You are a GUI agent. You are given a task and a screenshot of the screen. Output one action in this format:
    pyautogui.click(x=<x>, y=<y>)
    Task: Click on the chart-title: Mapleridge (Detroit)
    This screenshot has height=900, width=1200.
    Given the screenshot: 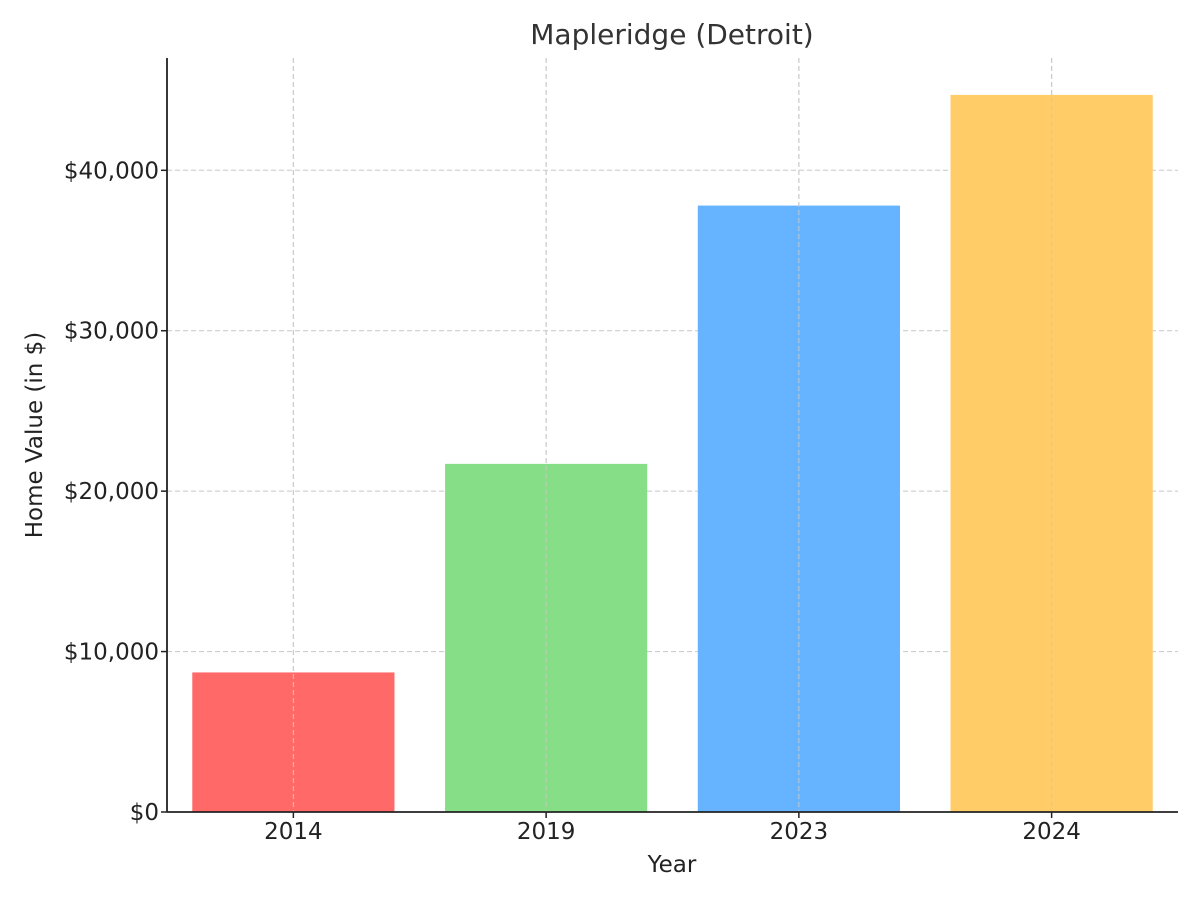 What is the action you would take?
    pyautogui.click(x=671, y=34)
    